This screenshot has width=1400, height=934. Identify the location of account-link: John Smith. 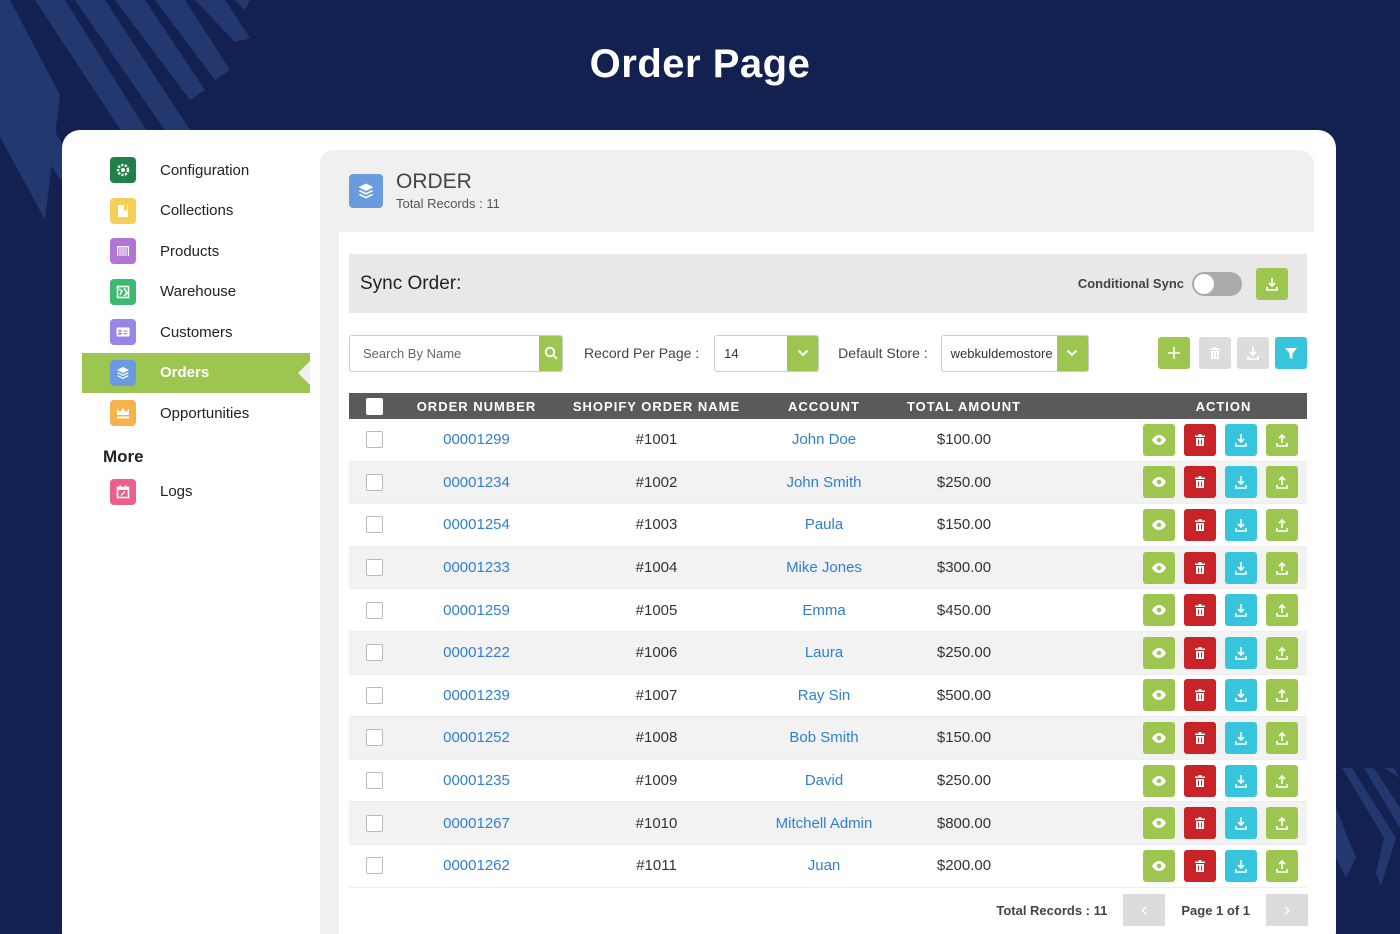
(824, 482).